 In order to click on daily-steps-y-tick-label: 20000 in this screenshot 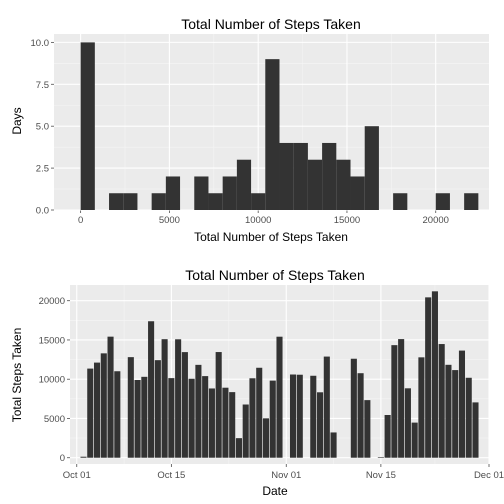, I will do `click(52, 301)`.